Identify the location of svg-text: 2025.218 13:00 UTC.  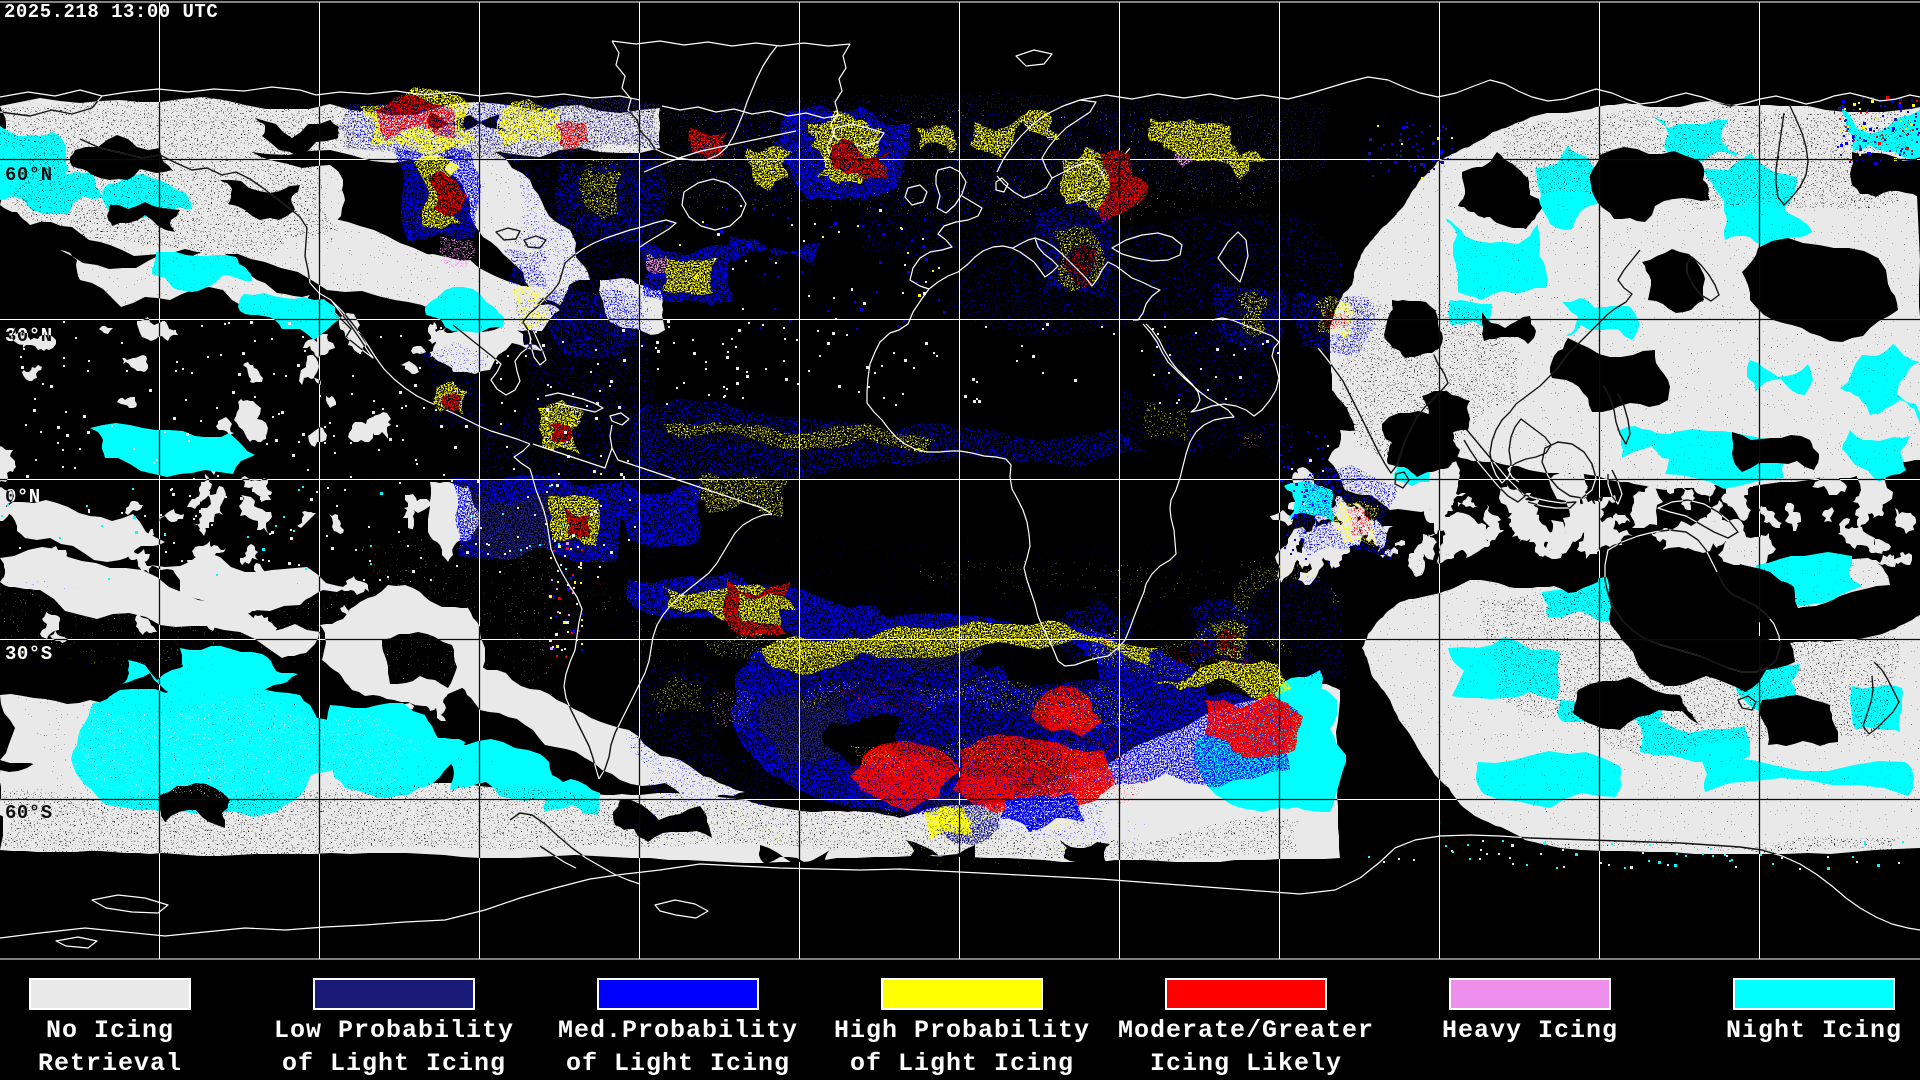
(111, 12).